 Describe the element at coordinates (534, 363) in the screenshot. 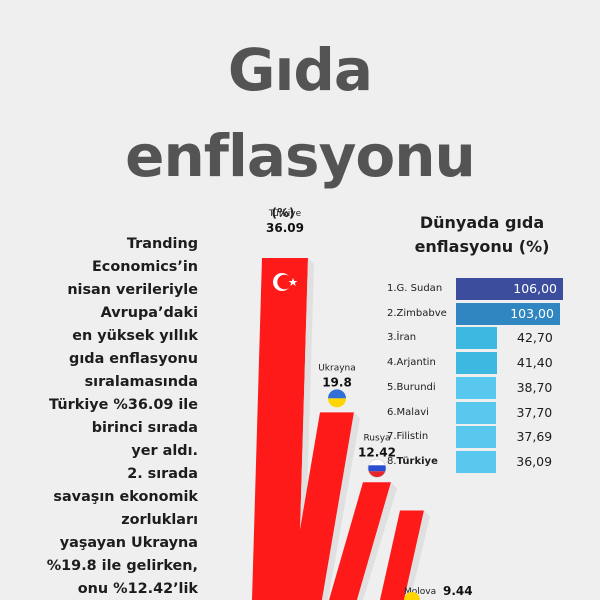

I see `ranking-value: 41,40` at that location.